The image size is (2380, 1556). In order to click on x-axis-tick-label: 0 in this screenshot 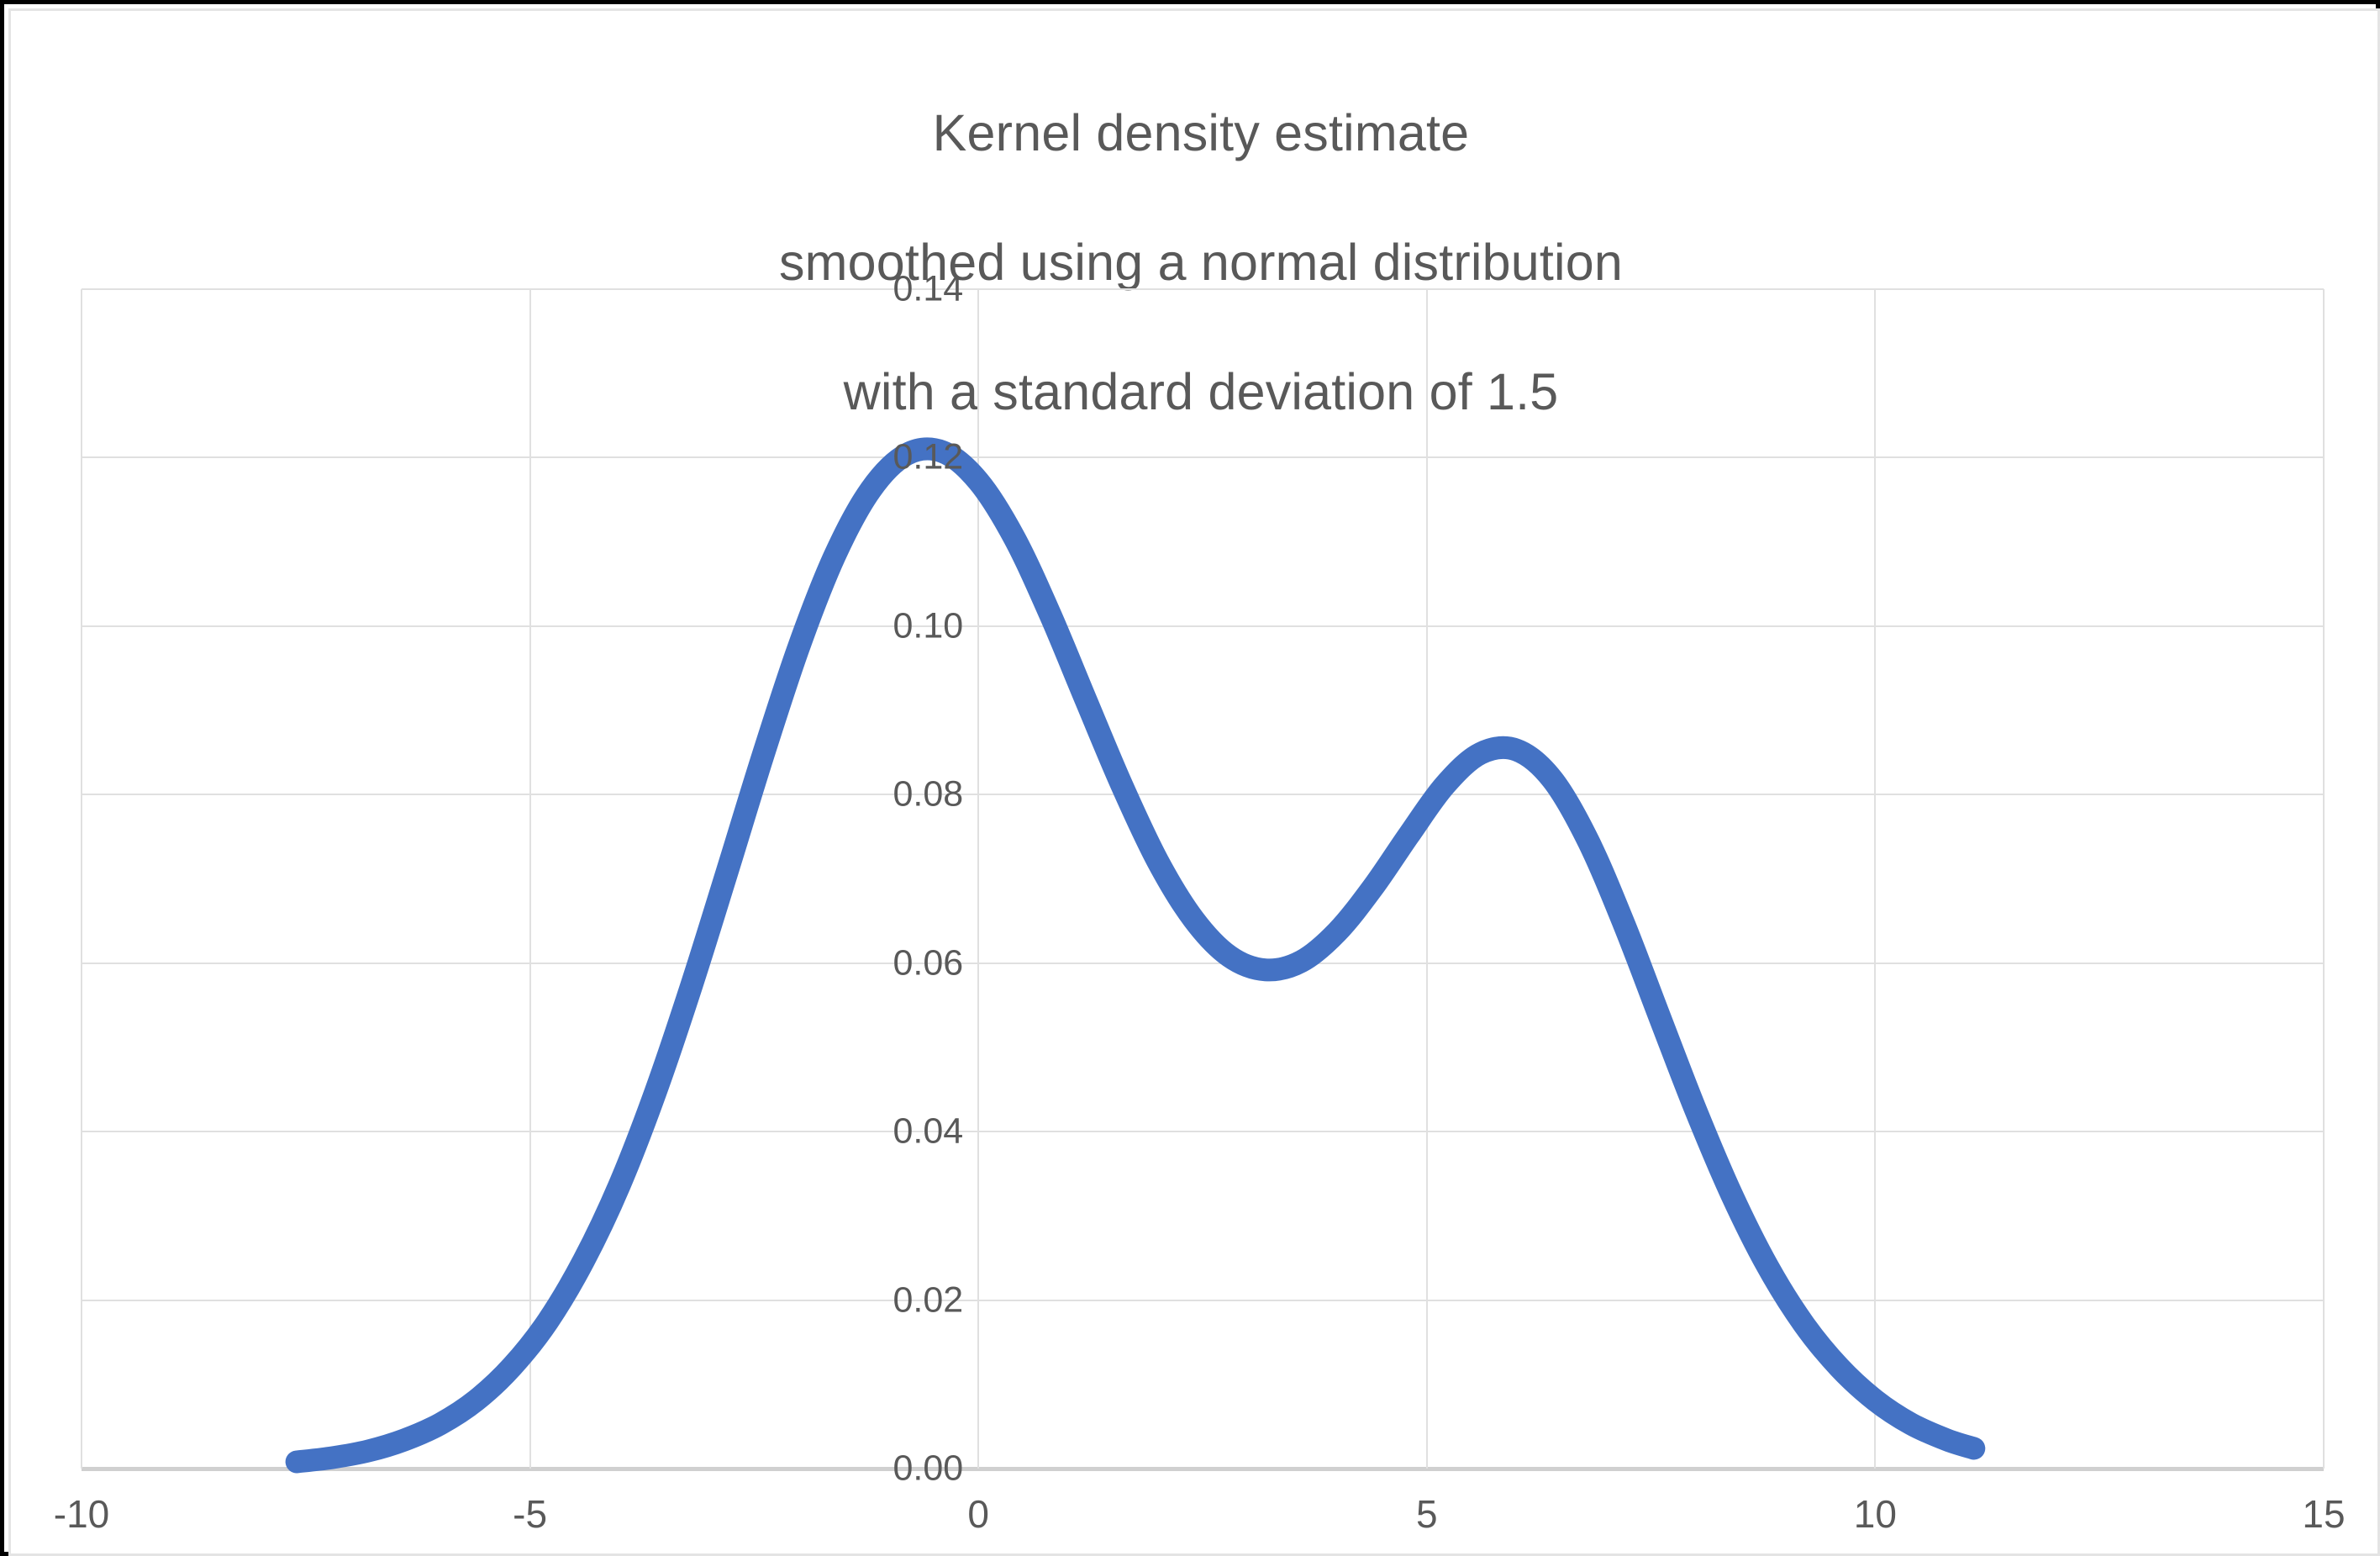, I will do `click(978, 1514)`.